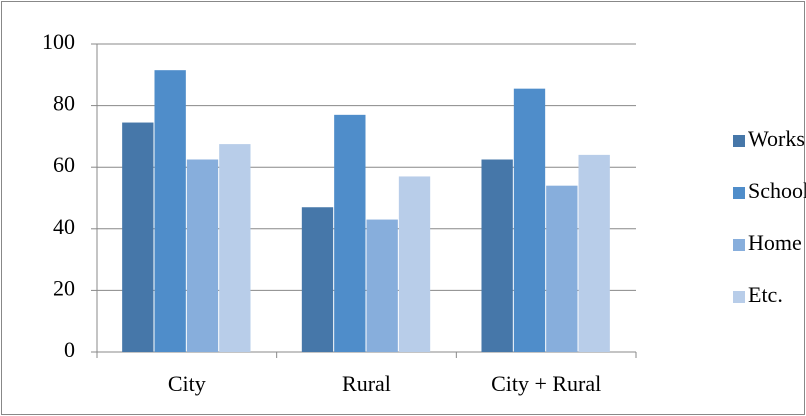 The width and height of the screenshot is (806, 416). Describe the element at coordinates (777, 190) in the screenshot. I see `legend-label: School` at that location.